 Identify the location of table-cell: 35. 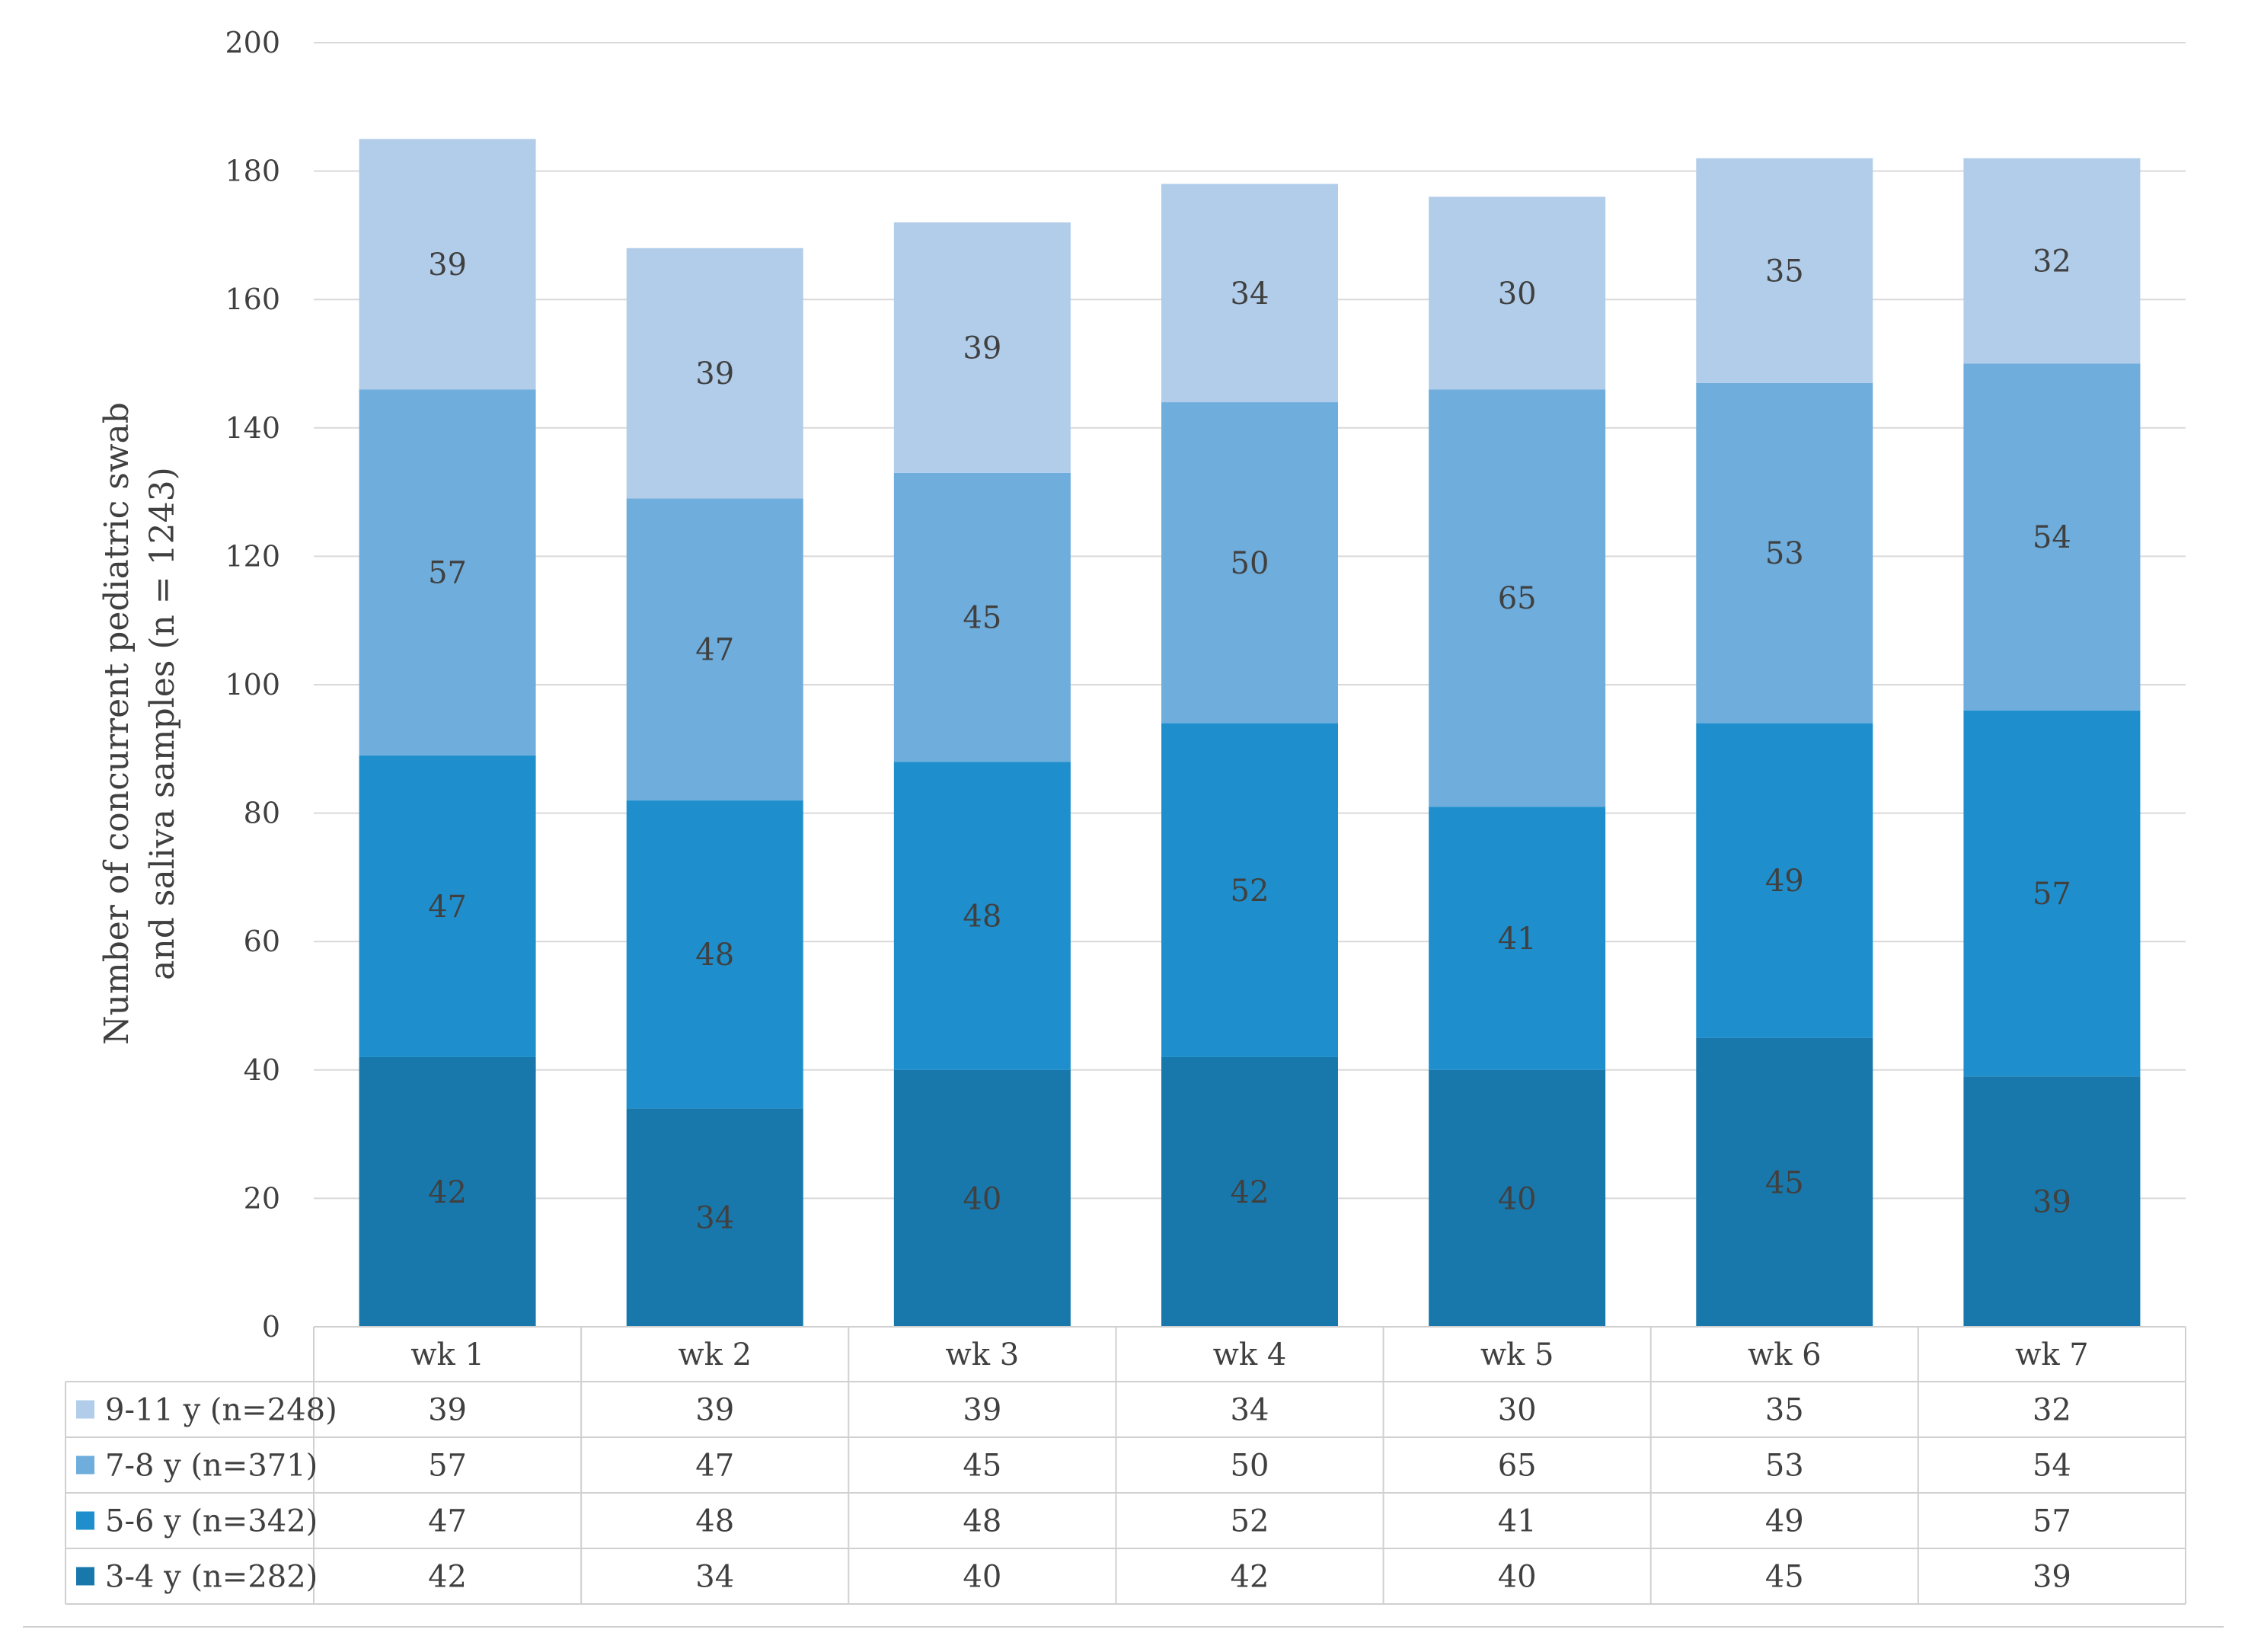
(1784, 1410).